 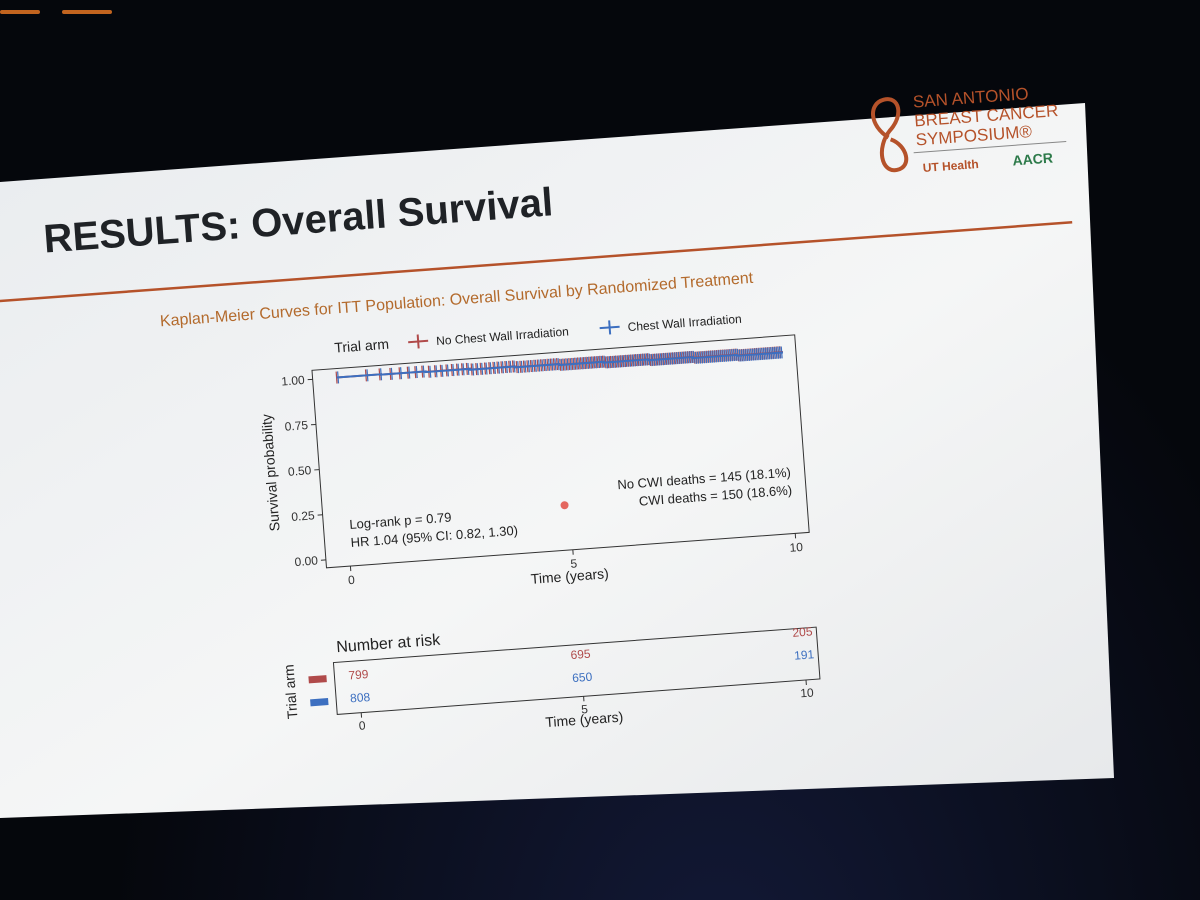 What do you see at coordinates (352, 580) in the screenshot?
I see `km-x-tick-label-0: 0` at bounding box center [352, 580].